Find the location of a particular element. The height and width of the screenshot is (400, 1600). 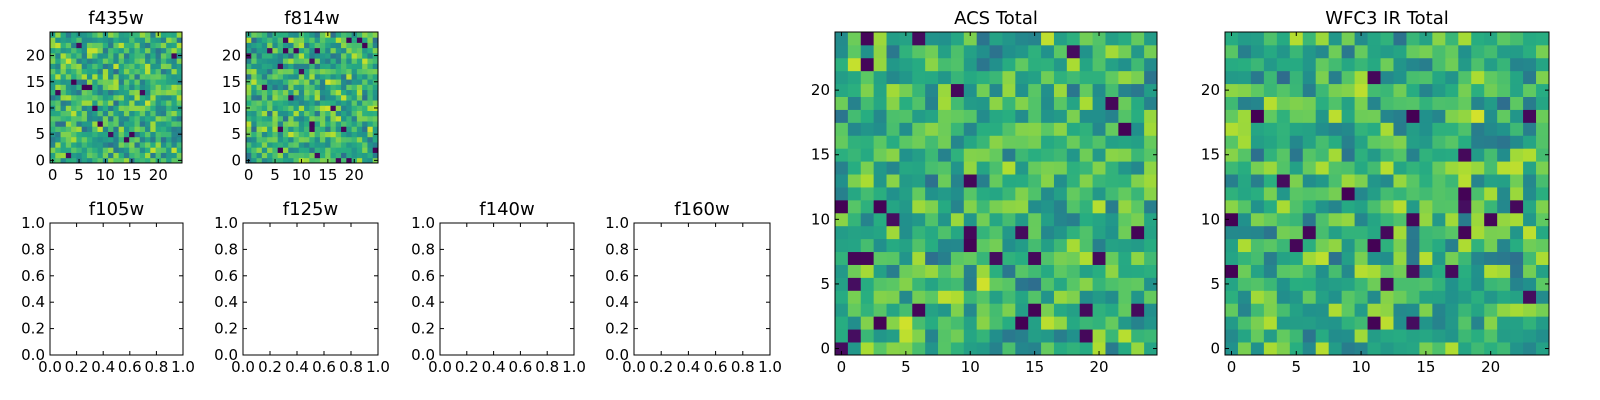

y-tick-label: 0.6 is located at coordinates (33, 276).